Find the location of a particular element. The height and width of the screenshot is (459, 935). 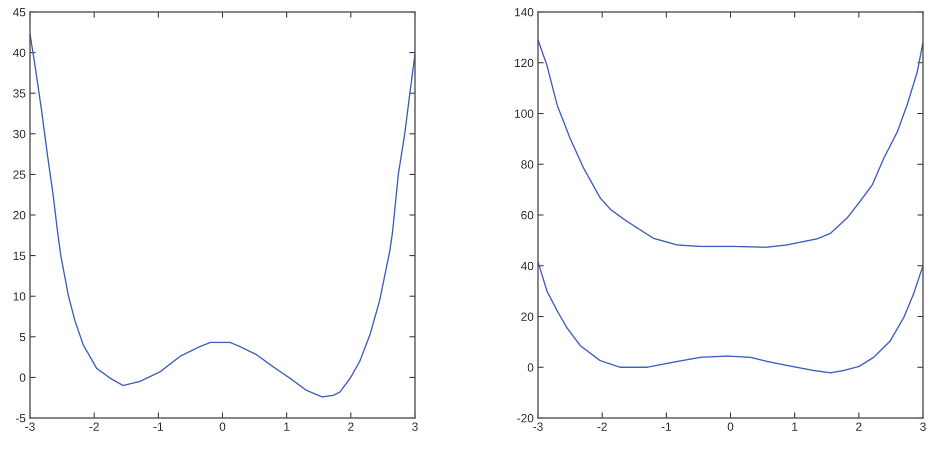

y-tick-label: 30 is located at coordinates (19, 134).